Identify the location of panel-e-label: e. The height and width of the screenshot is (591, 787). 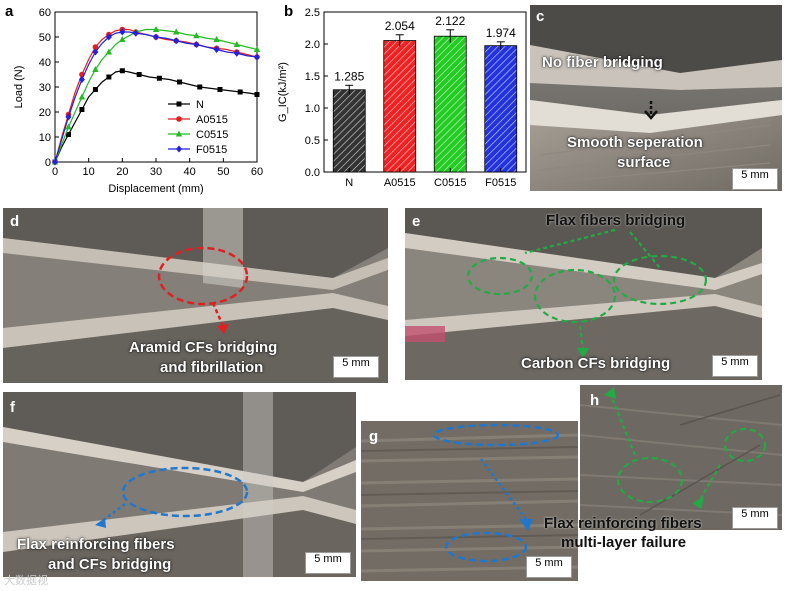
(416, 221).